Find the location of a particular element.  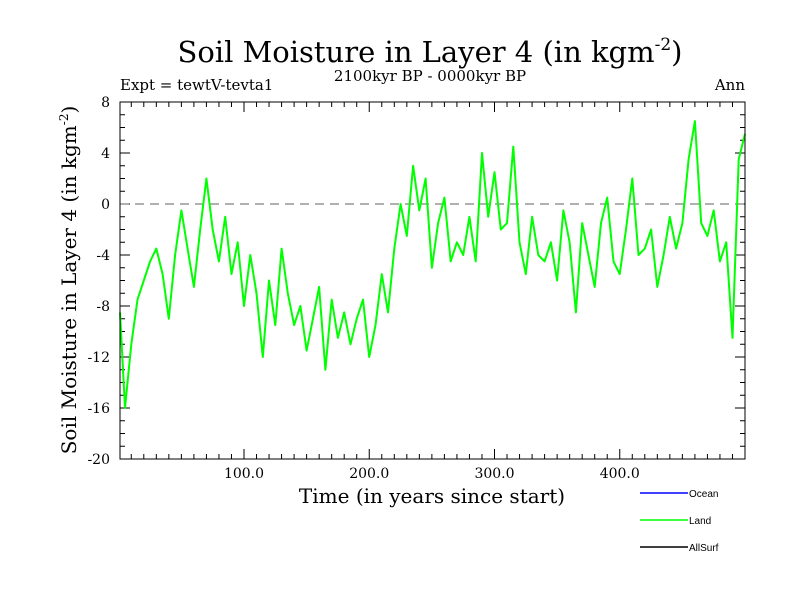

y-tick-label: -12 is located at coordinates (98, 358).